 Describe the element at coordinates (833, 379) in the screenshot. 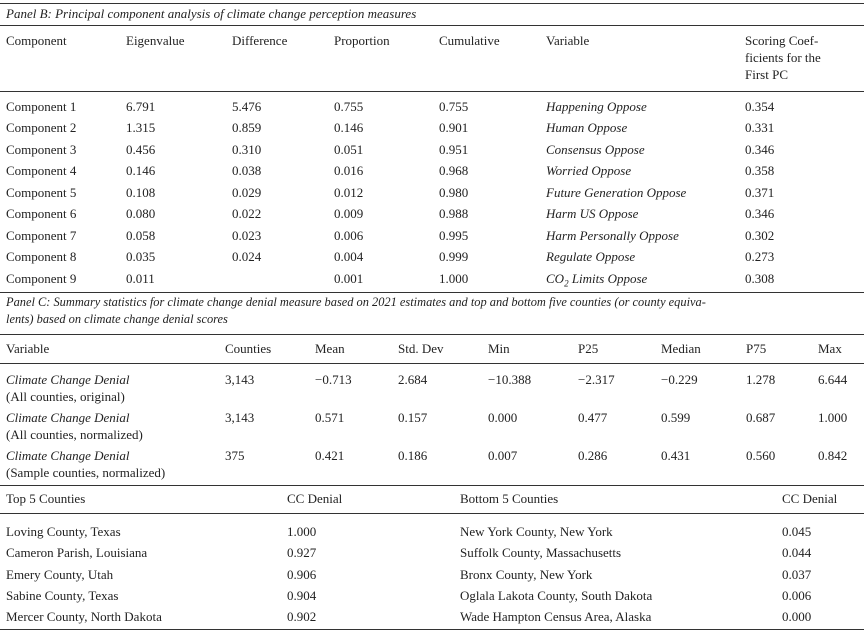

I see `pc-max: 6.644` at that location.